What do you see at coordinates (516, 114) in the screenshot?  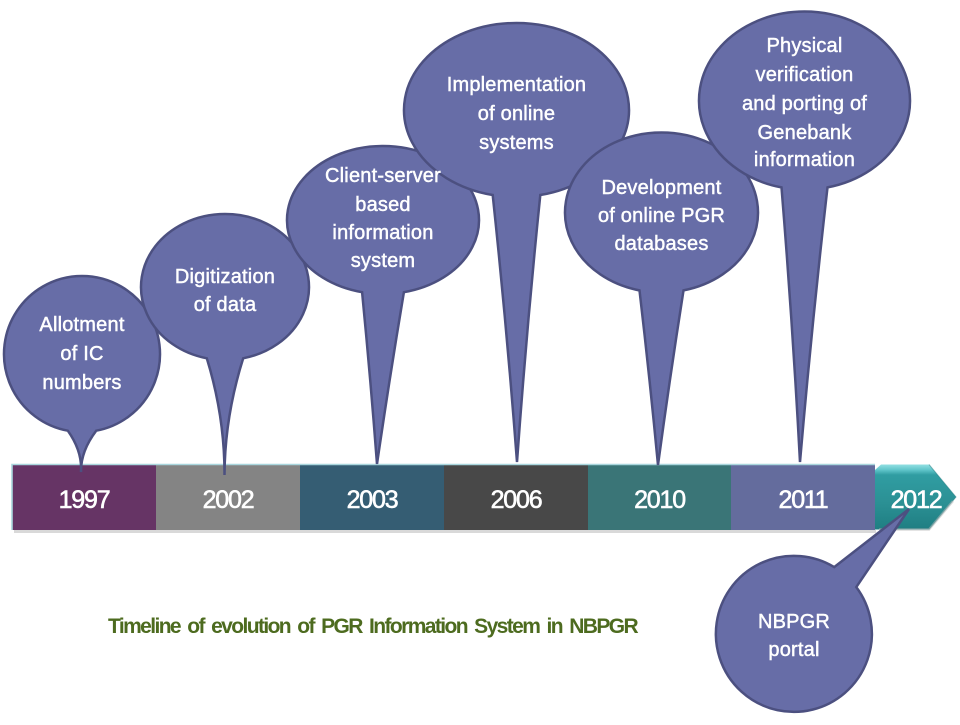 I see `svg-text: of online` at bounding box center [516, 114].